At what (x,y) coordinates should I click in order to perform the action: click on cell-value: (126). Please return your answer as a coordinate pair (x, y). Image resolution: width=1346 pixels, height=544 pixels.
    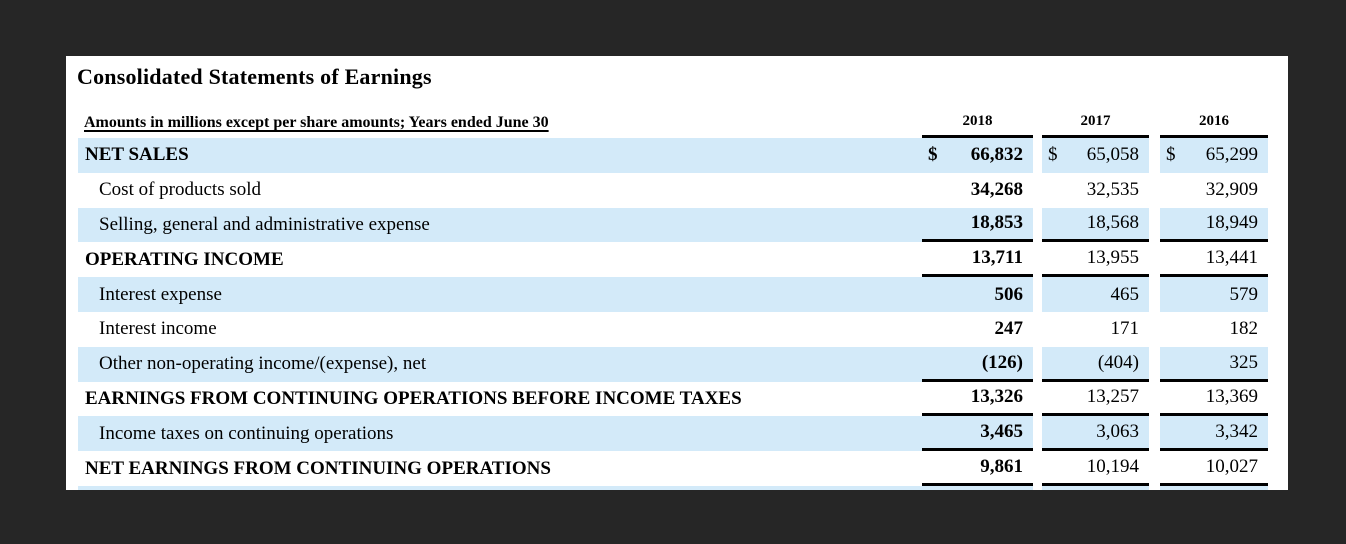
    Looking at the image, I should click on (1002, 362).